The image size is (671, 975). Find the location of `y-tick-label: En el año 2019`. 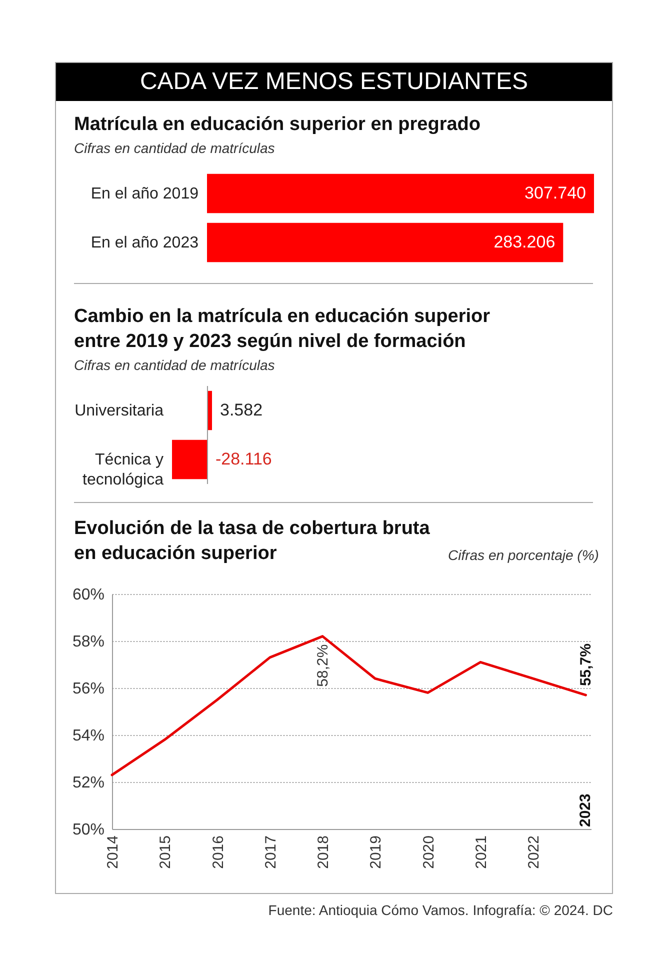

y-tick-label: En el año 2019 is located at coordinates (144, 194).